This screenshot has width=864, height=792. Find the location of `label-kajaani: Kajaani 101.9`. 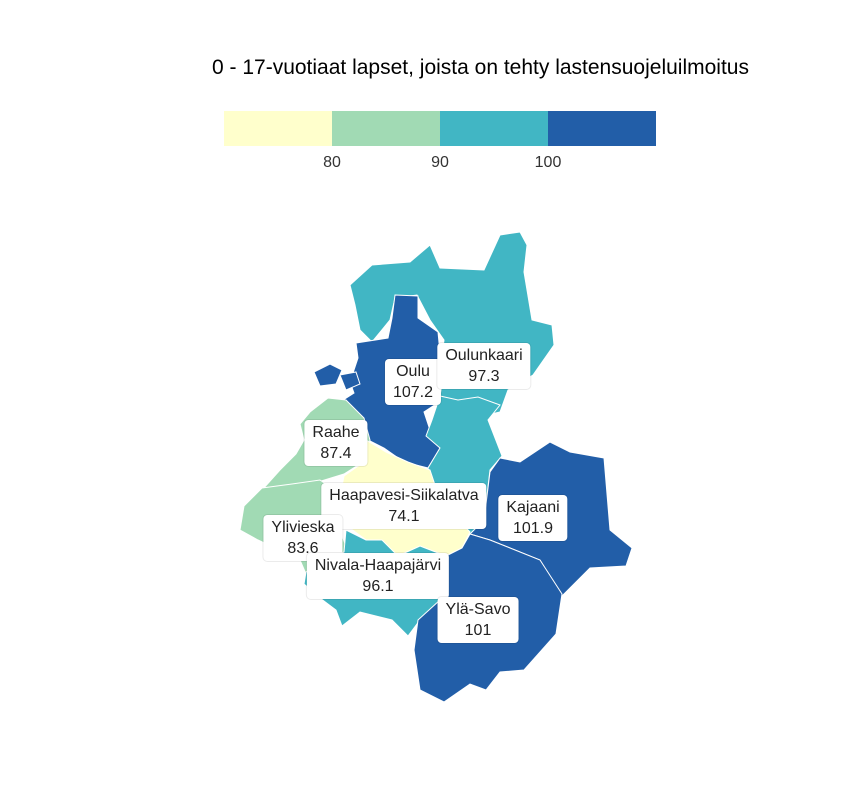

label-kajaani: Kajaani 101.9 is located at coordinates (533, 518).